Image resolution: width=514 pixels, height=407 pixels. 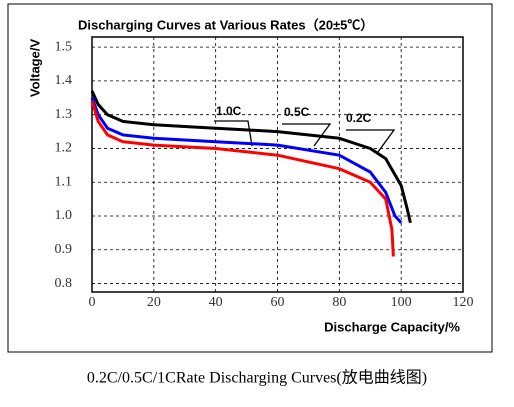 What do you see at coordinates (64, 283) in the screenshot?
I see `y-tick-label: 0.8` at bounding box center [64, 283].